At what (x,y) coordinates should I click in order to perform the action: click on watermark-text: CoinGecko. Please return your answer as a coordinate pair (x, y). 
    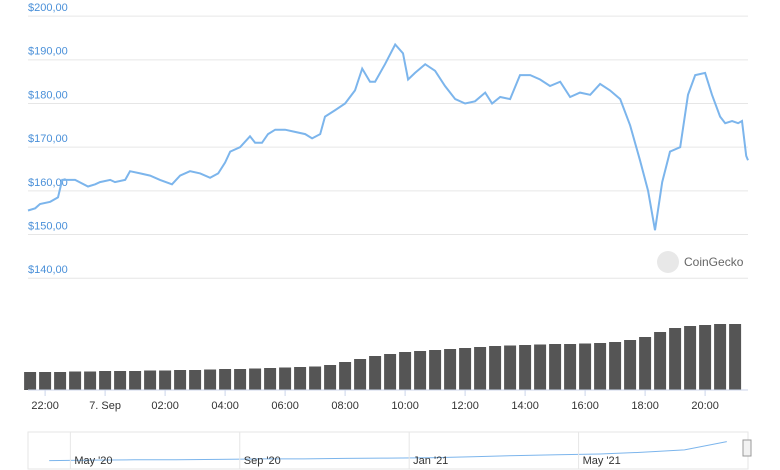
    Looking at the image, I should click on (714, 262).